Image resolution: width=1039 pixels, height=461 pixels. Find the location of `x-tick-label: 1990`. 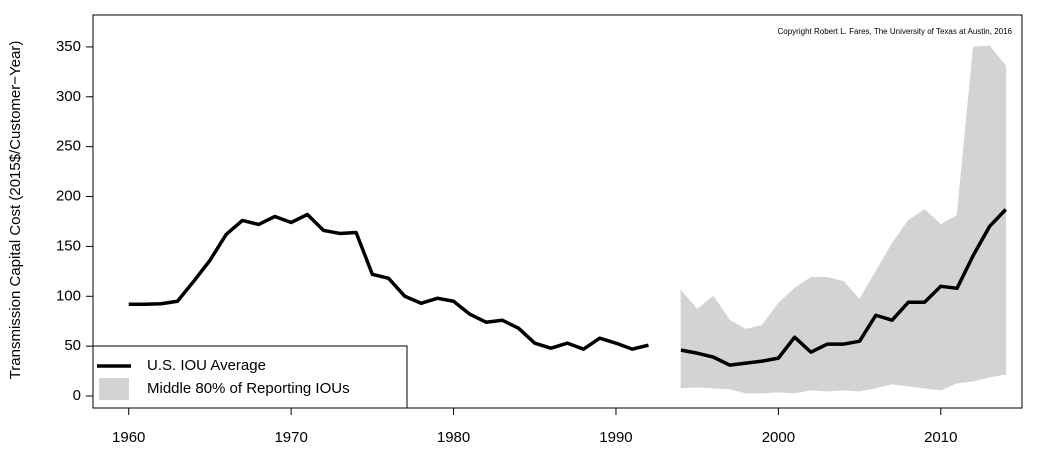

x-tick-label: 1990 is located at coordinates (615, 437).